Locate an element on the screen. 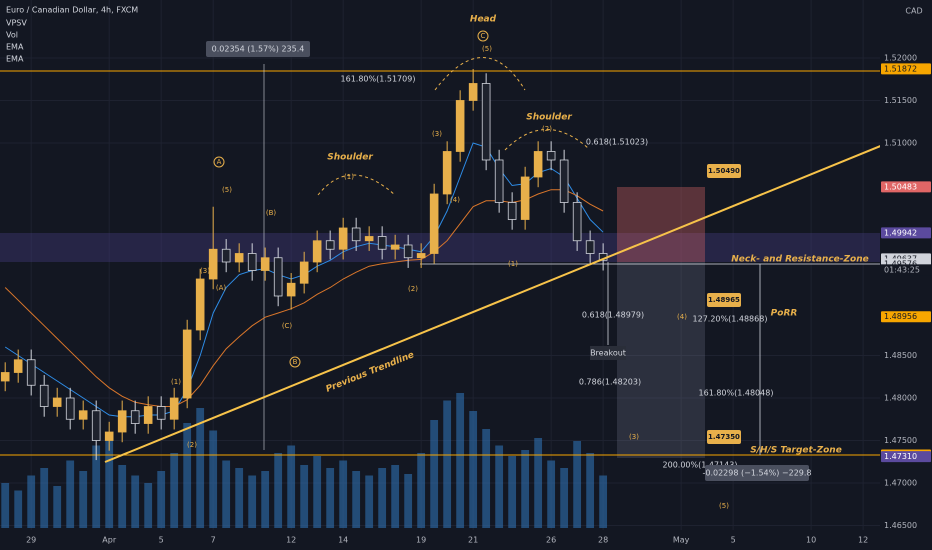 This screenshot has width=932, height=550. y-tick-label: 1.47500 is located at coordinates (900, 440).